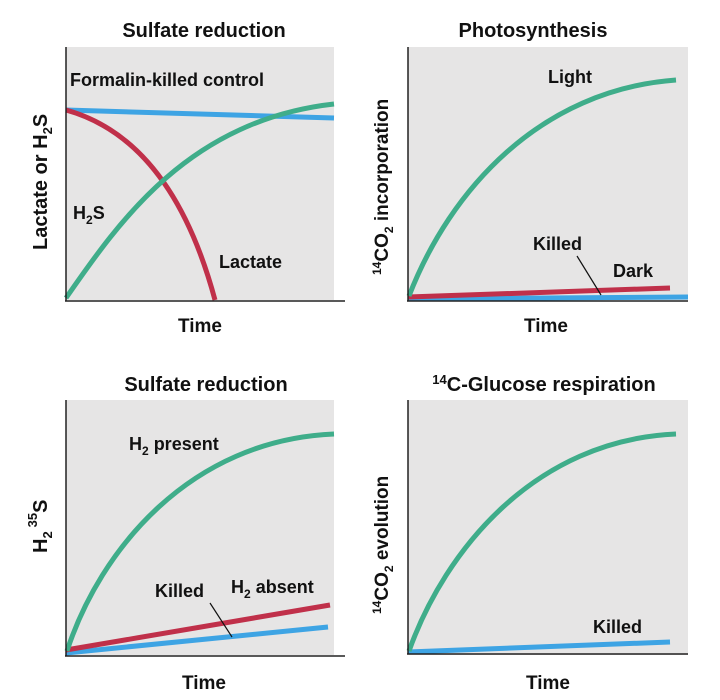  What do you see at coordinates (167, 80) in the screenshot?
I see `label-formalin-killed-control: Formalin-killed control` at bounding box center [167, 80].